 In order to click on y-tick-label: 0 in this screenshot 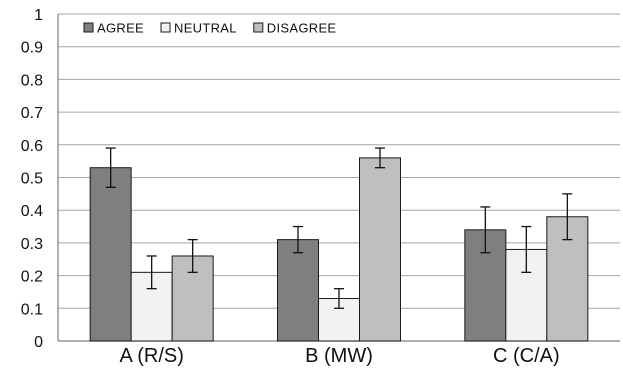, I will do `click(38, 342)`.